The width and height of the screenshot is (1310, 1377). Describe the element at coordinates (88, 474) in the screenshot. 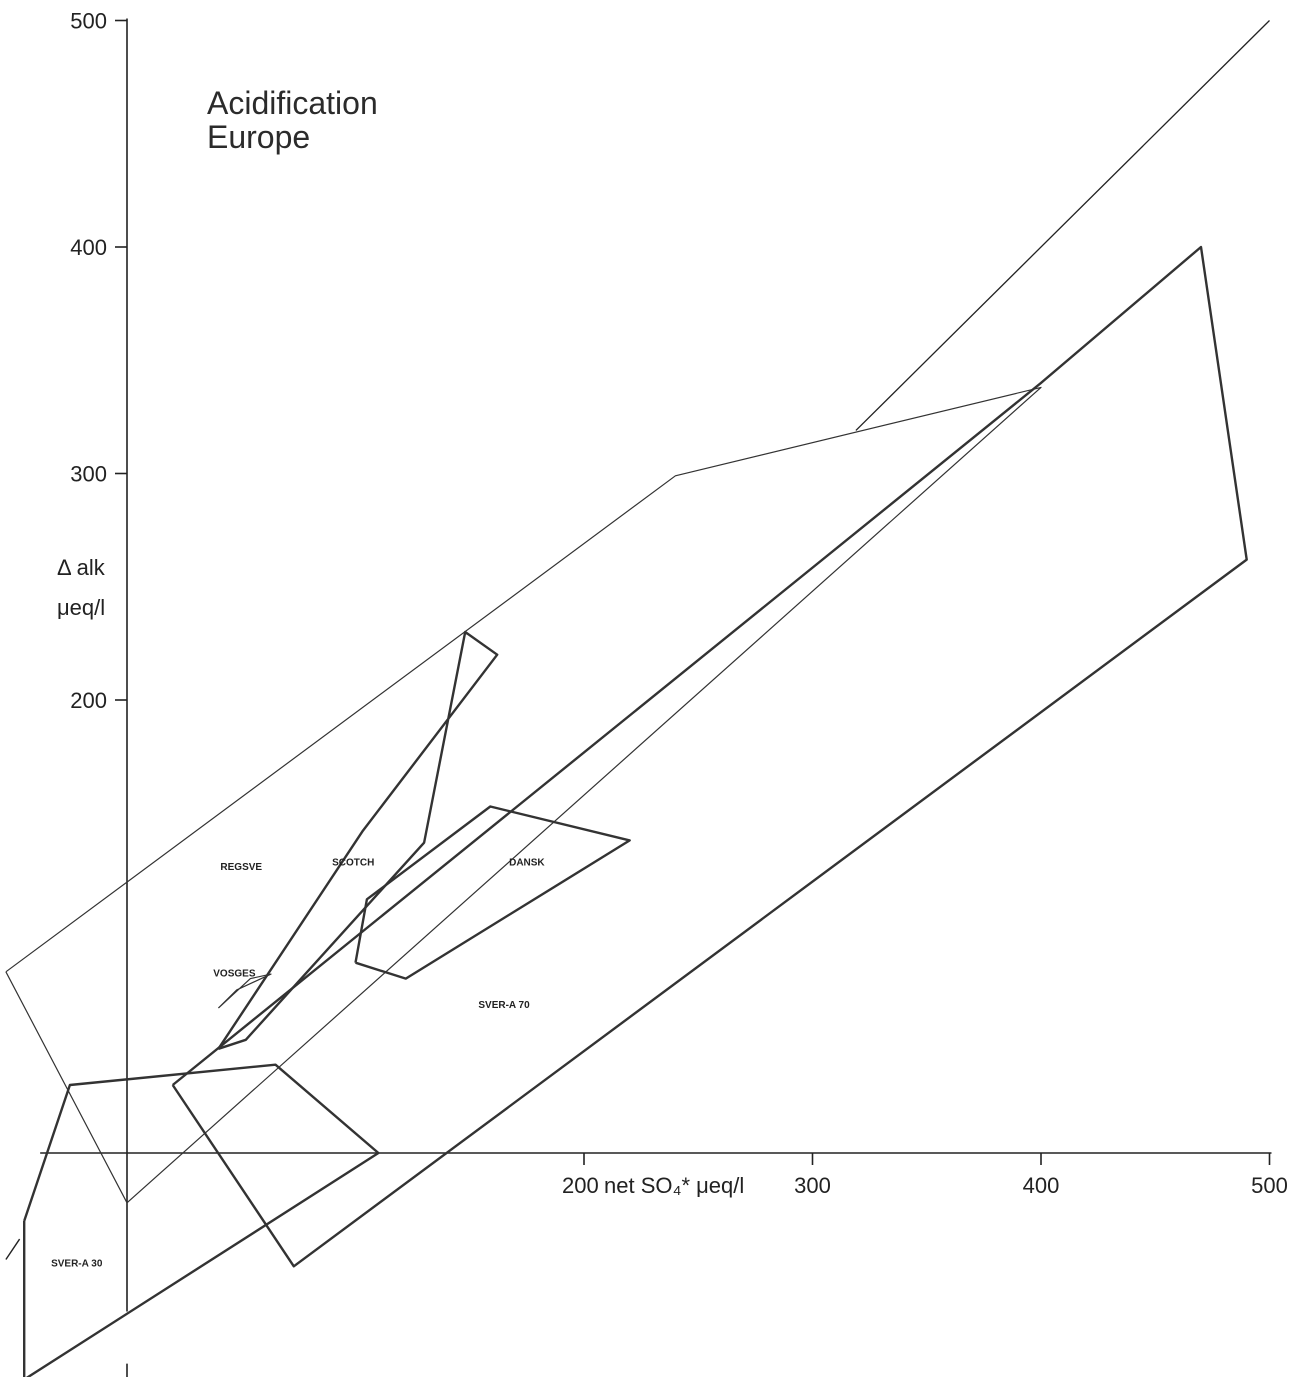

I see `y-tick-label-300: 300` at that location.